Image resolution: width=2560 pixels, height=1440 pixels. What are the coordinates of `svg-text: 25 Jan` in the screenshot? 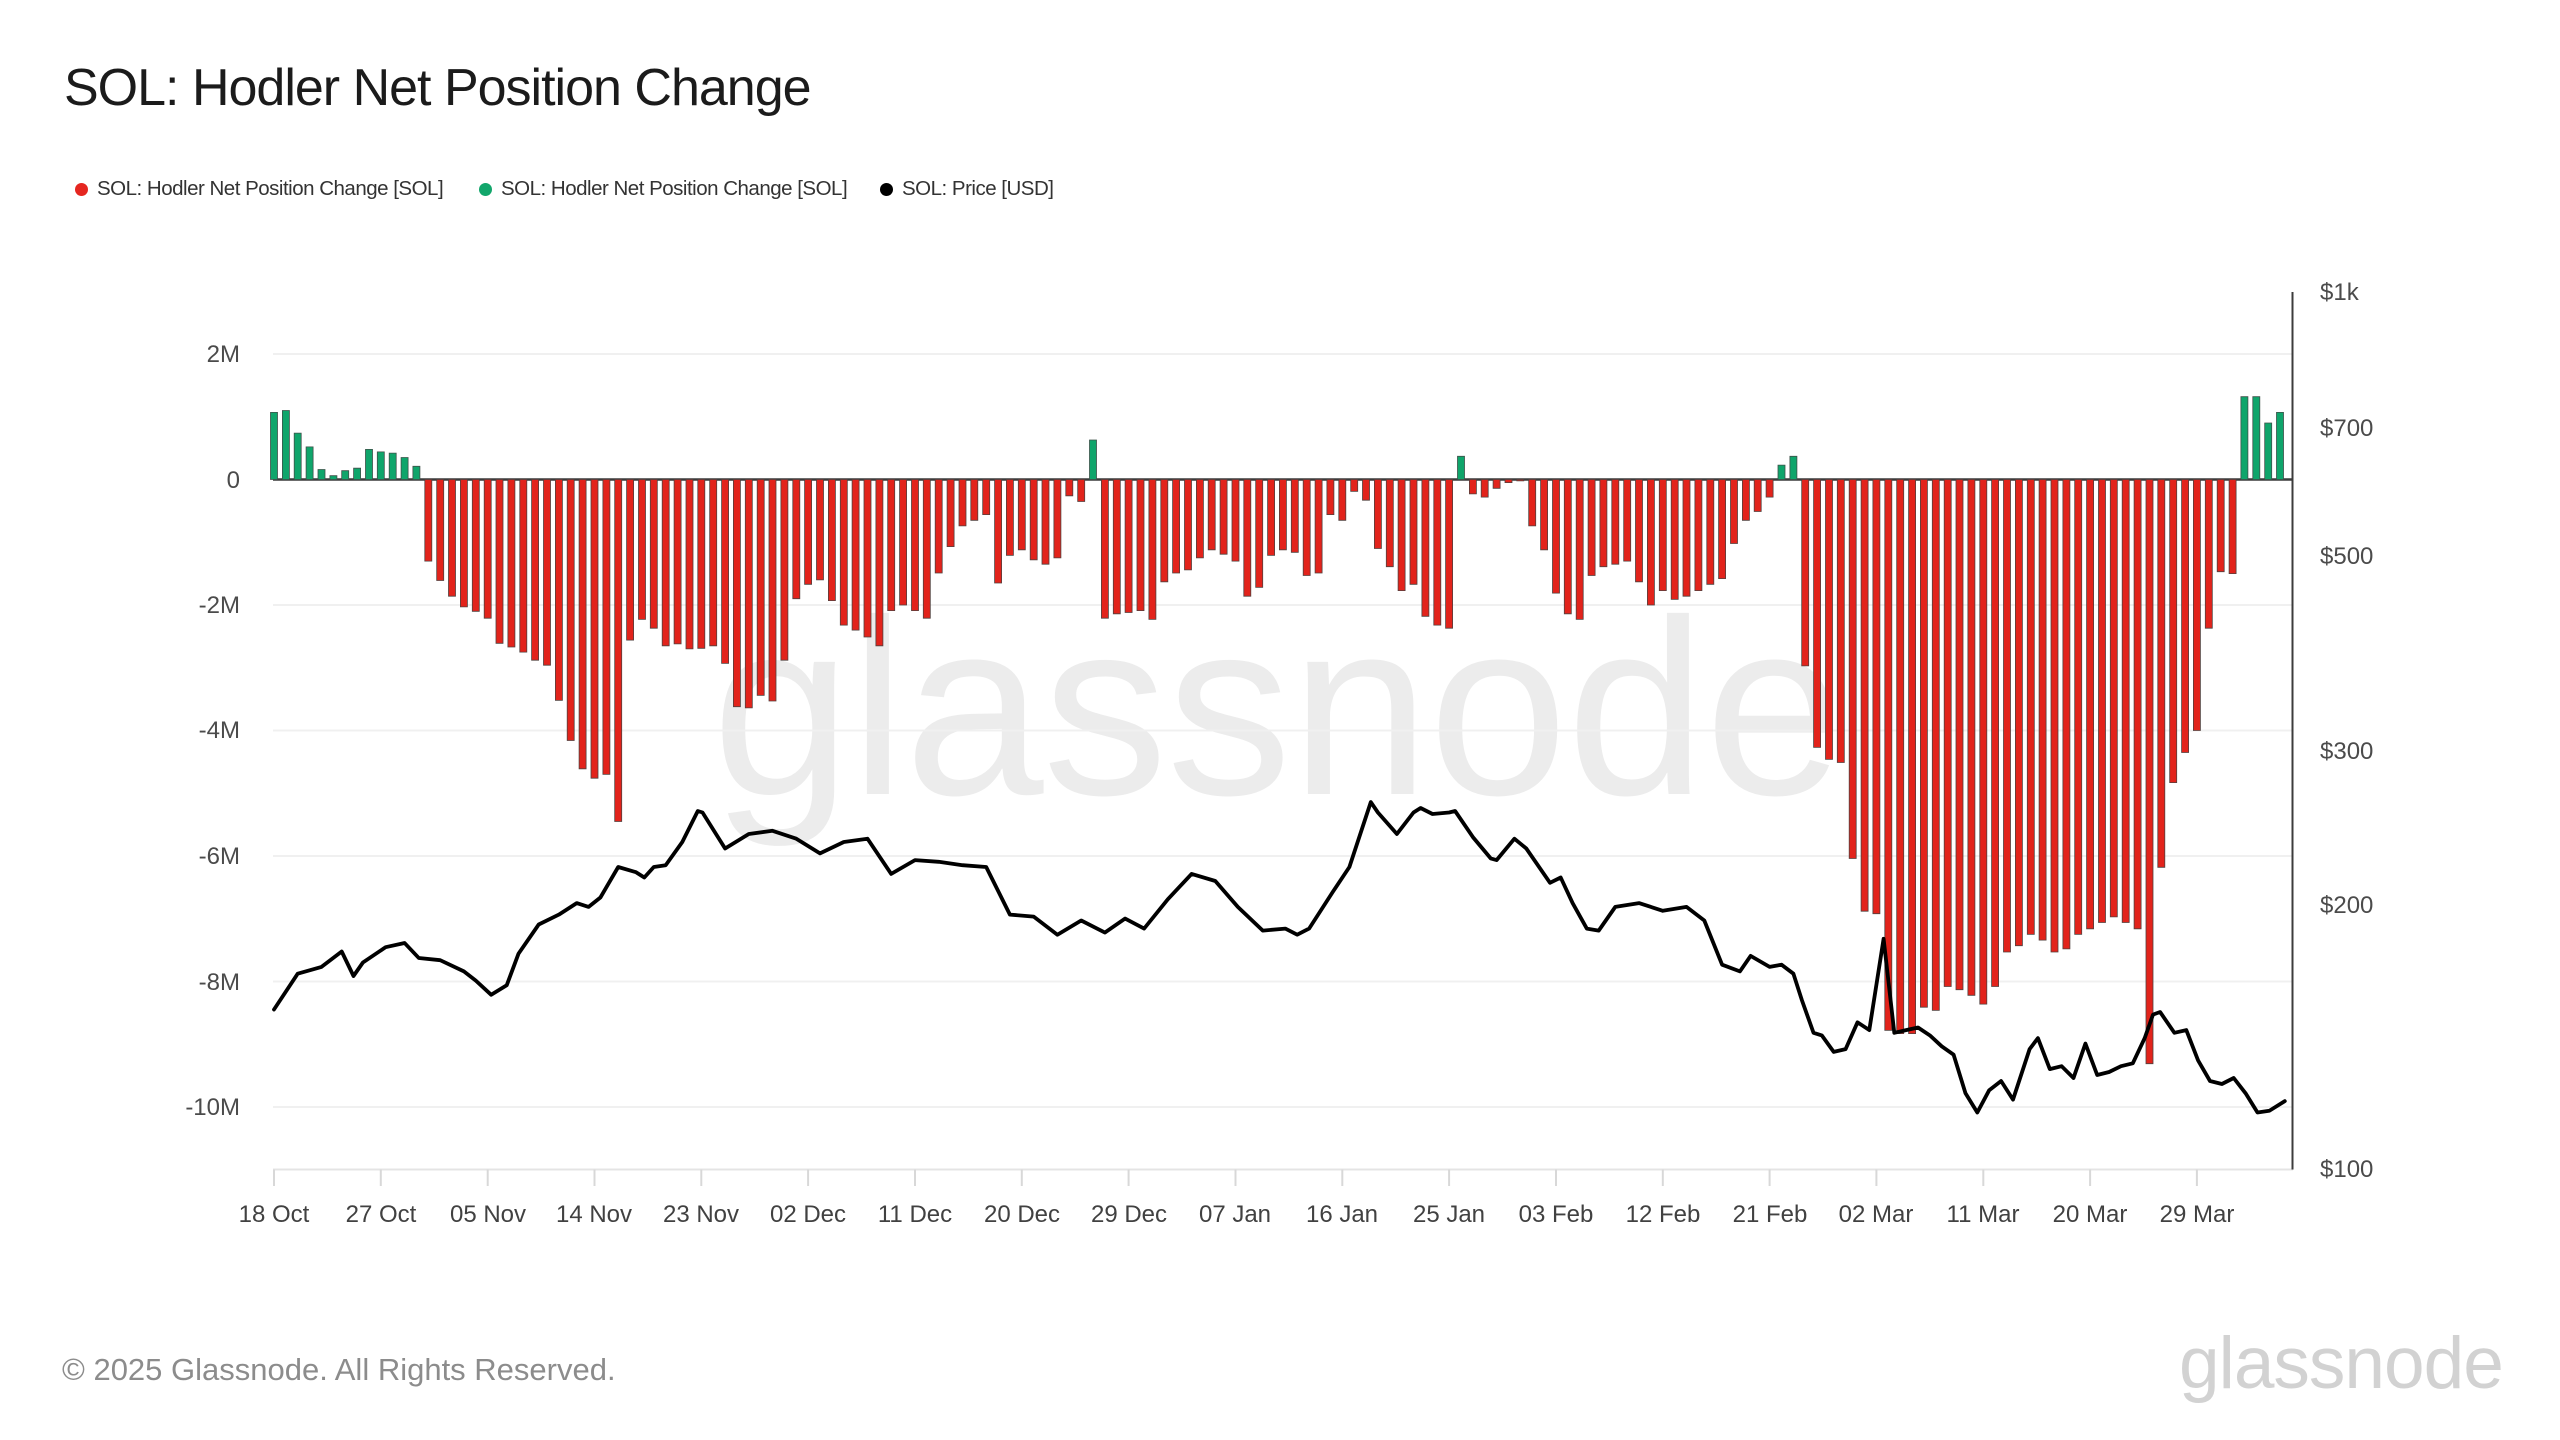 It's located at (1449, 1214).